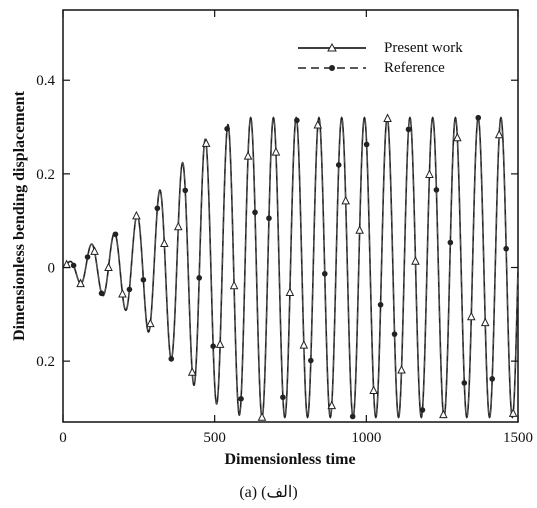 The width and height of the screenshot is (537, 508). I want to click on legend: Present work Reference, so click(380, 58).